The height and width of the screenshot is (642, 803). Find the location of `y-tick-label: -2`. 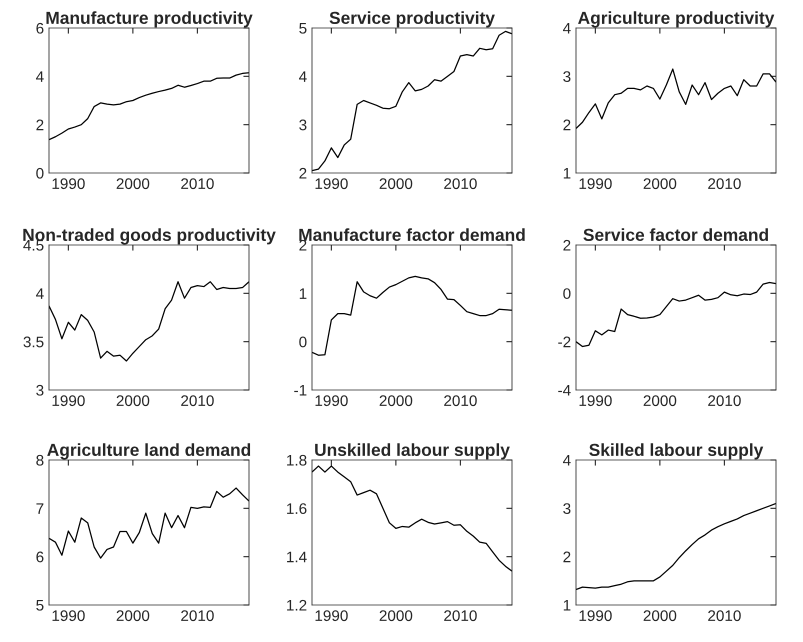

y-tick-label: -2 is located at coordinates (564, 342).